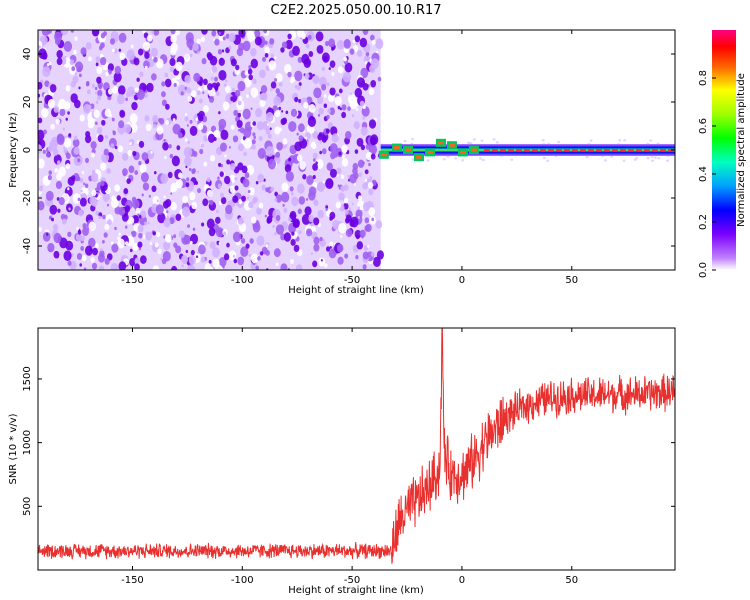 This screenshot has height=600, width=750. Describe the element at coordinates (462, 280) in the screenshot. I see `top-x-tick-label: 0` at that location.